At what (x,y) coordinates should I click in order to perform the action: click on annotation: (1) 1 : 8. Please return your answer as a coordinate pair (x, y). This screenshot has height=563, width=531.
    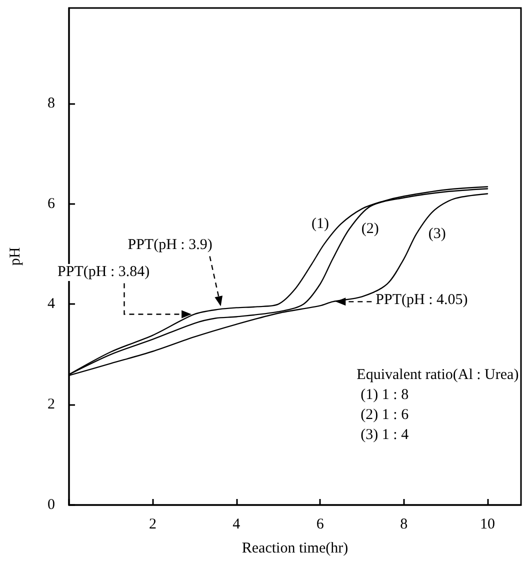
    Looking at the image, I should click on (385, 395).